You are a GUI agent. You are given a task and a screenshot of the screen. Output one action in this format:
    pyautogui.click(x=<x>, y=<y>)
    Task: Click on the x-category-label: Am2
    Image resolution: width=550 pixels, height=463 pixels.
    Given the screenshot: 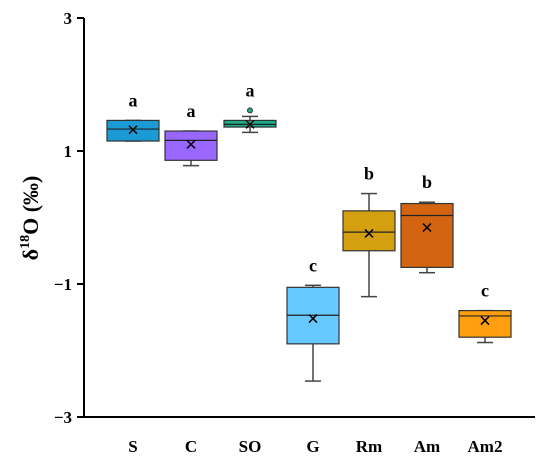 What is the action you would take?
    pyautogui.click(x=485, y=446)
    